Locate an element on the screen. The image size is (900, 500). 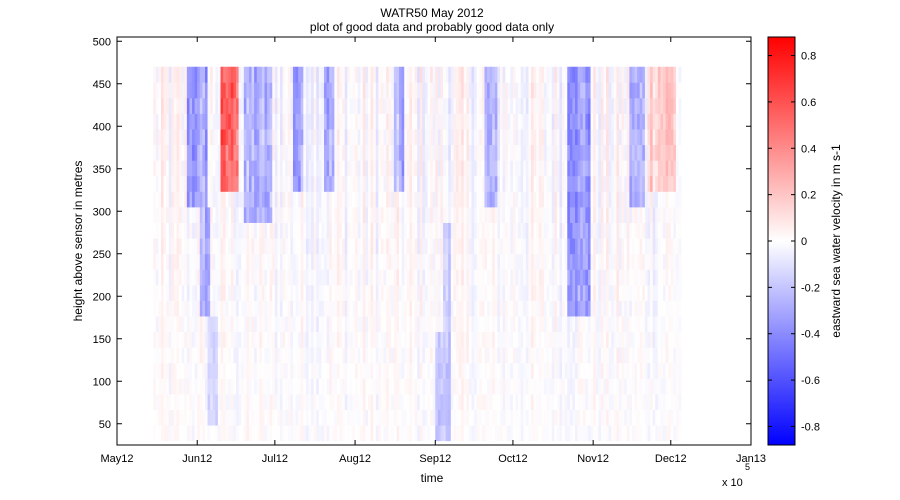
chart-title: WATR50 May 2012 is located at coordinates (432, 13).